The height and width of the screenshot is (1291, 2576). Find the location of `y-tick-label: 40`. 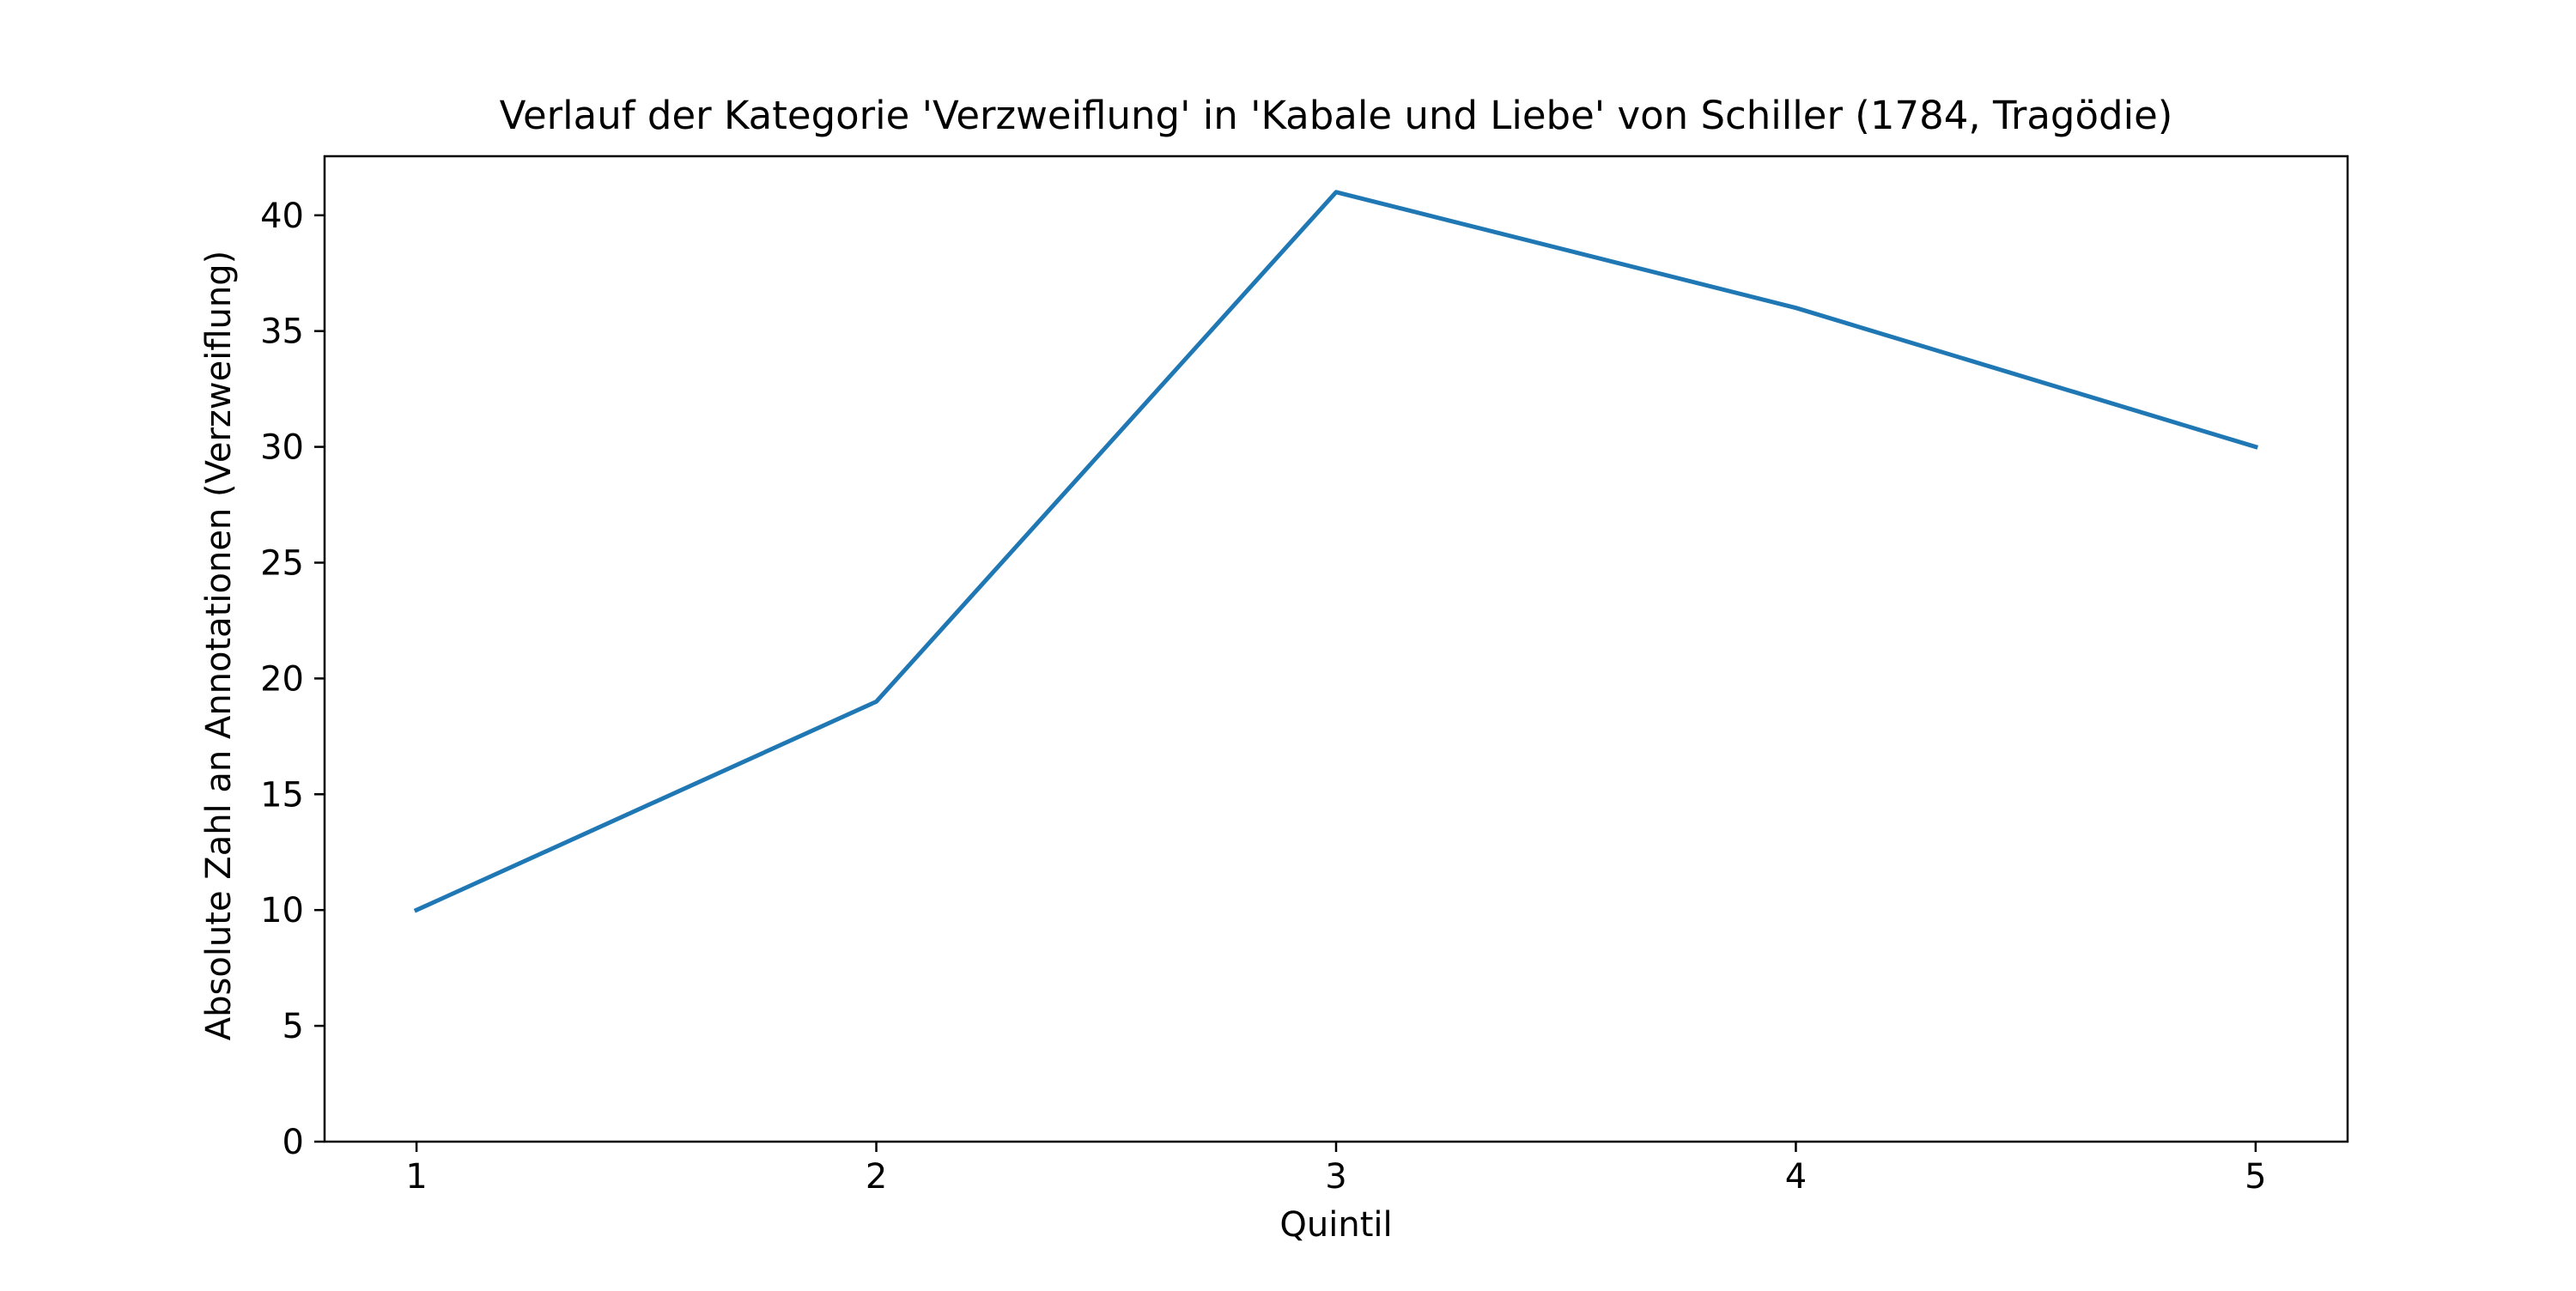

y-tick-label: 40 is located at coordinates (282, 217).